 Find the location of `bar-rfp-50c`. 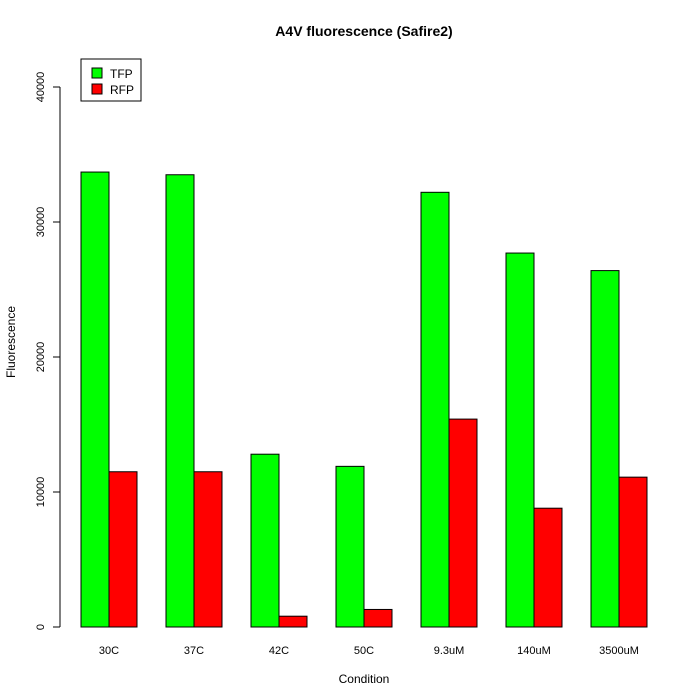

bar-rfp-50c is located at coordinates (378, 618).